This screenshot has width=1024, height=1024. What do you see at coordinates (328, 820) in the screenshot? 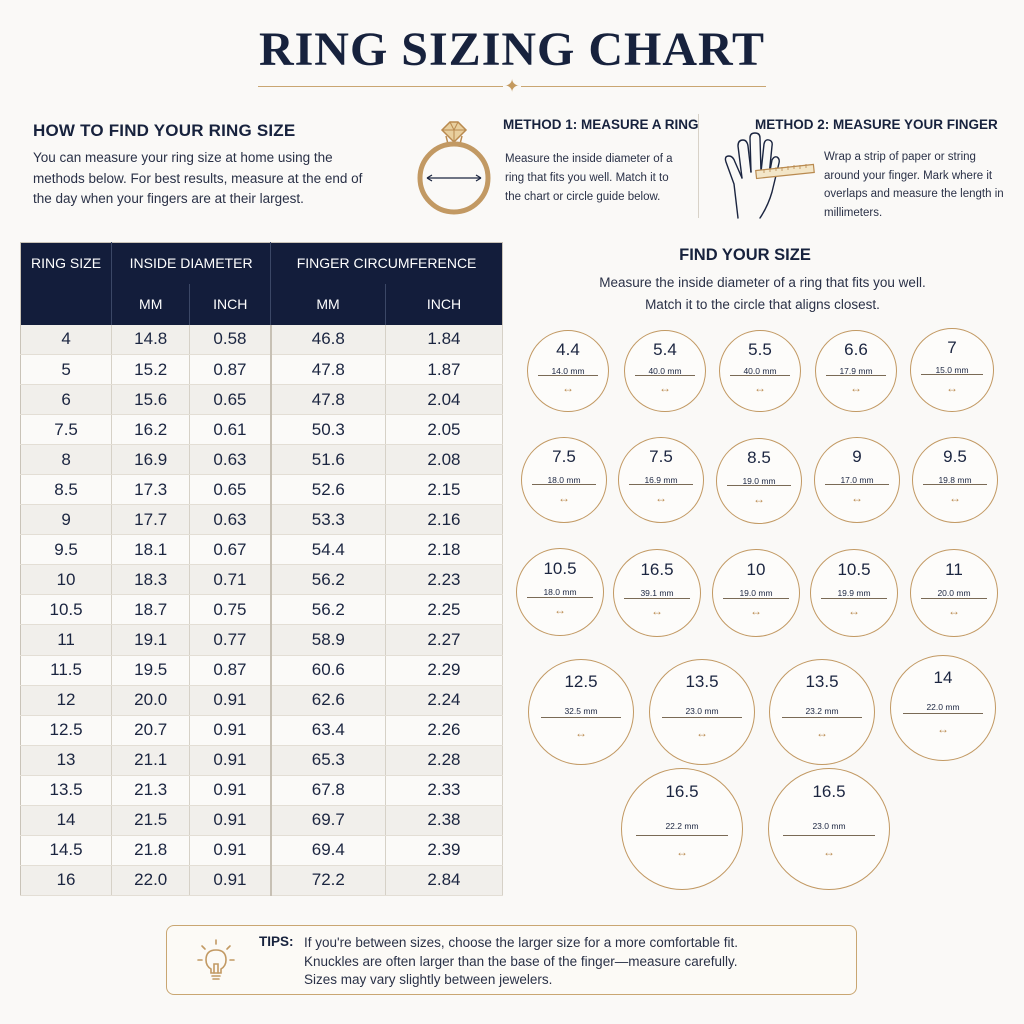
I see `cell-circumference-mm: 69.7` at bounding box center [328, 820].